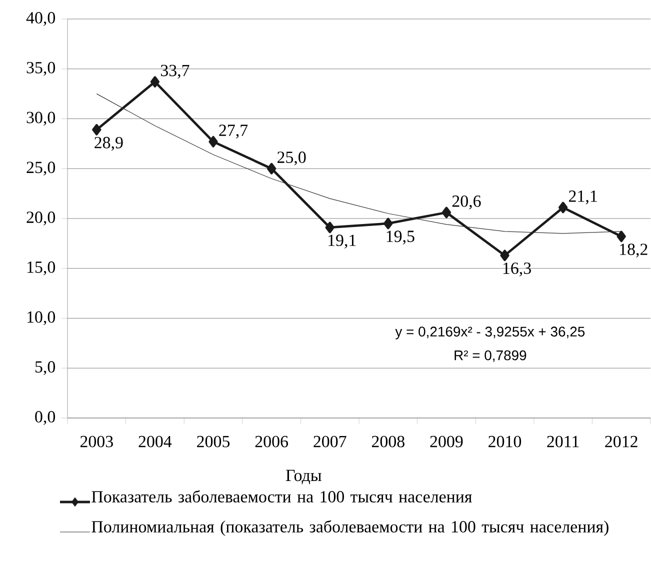  I want to click on annotation: y = 0,2169x² - 3,9255x + 36,25, so click(490, 333).